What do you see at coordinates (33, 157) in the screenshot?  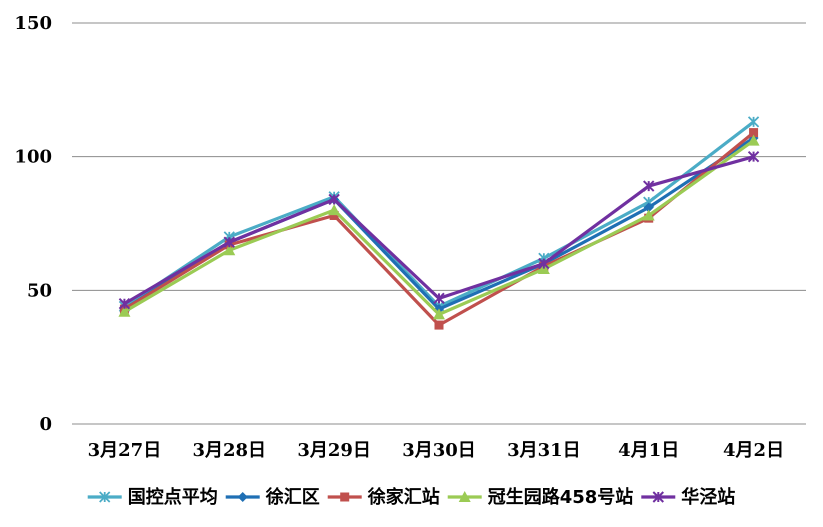 I see `y-tick-label: 100` at bounding box center [33, 157].